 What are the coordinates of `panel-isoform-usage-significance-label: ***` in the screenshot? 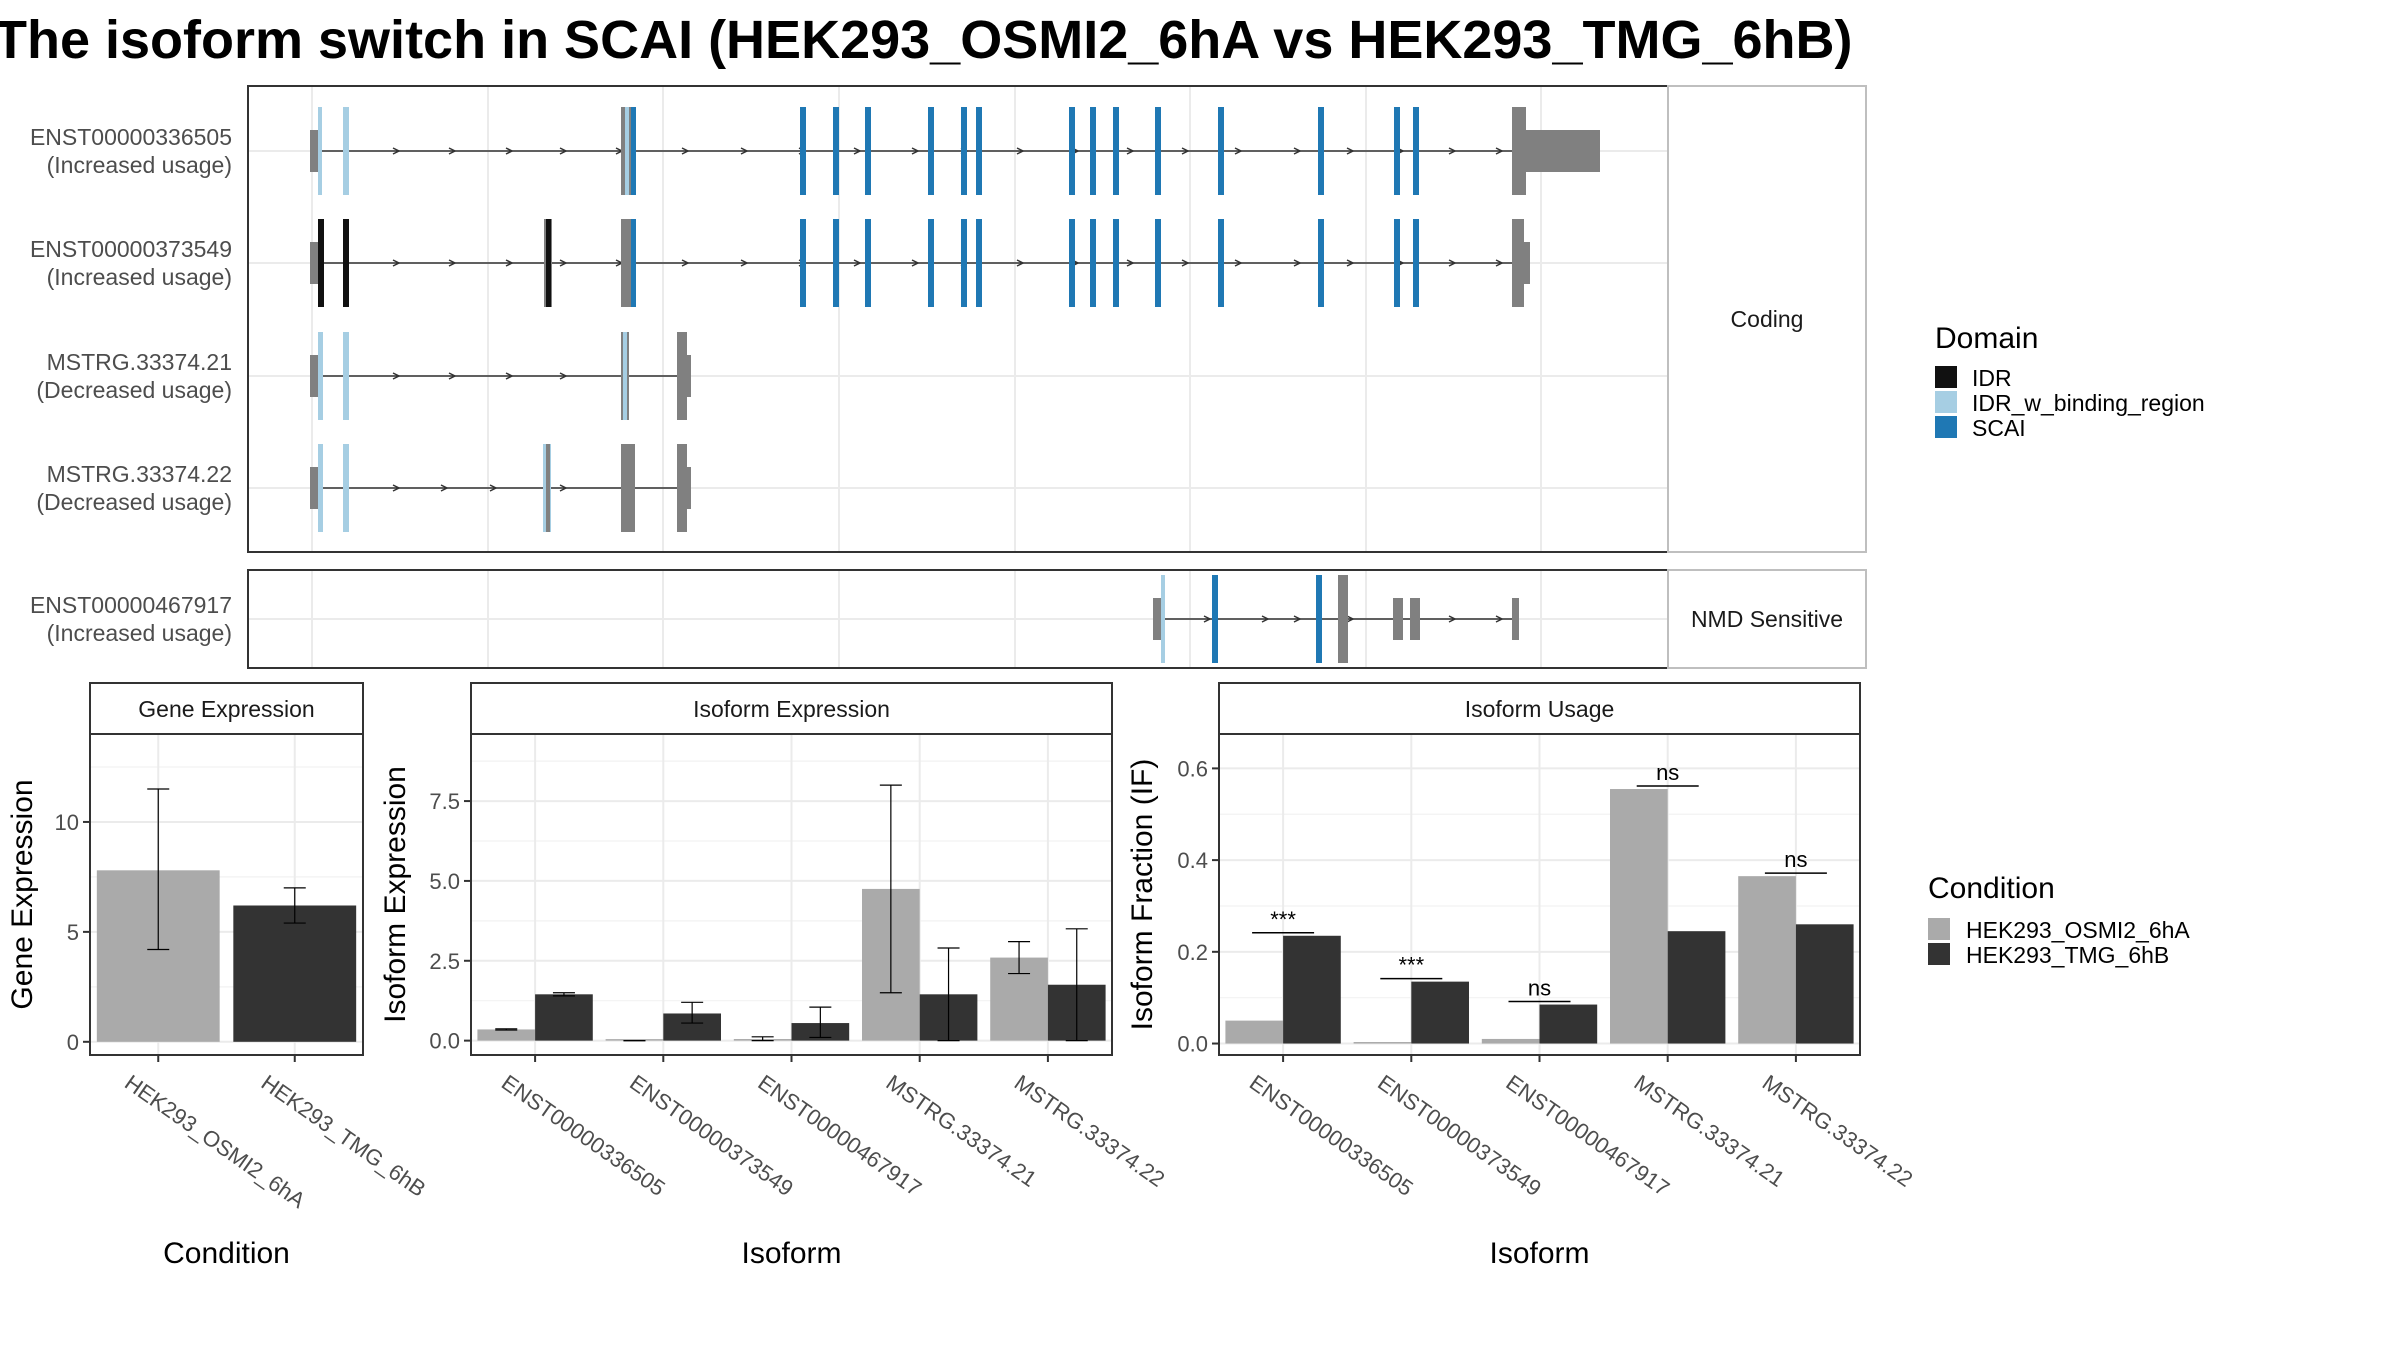 It's located at (1411, 965).